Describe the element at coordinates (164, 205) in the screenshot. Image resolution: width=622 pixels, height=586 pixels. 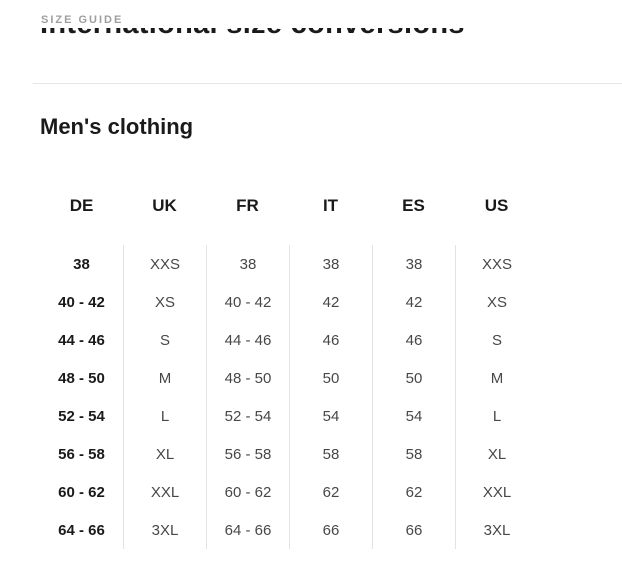
I see `column-header-uk: UK` at that location.